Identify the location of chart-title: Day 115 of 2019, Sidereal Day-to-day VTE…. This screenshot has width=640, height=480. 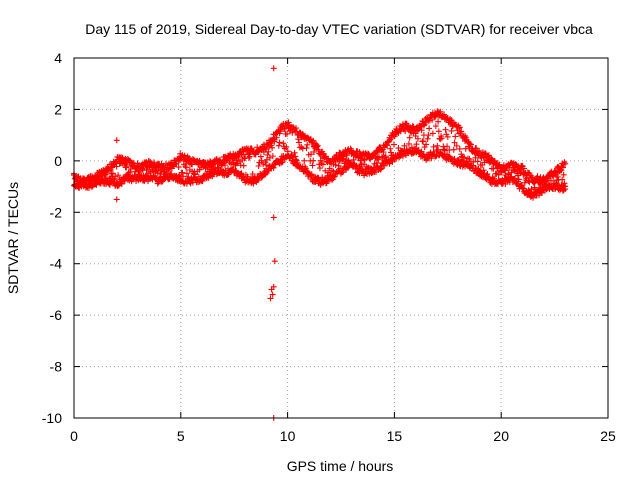
(339, 29).